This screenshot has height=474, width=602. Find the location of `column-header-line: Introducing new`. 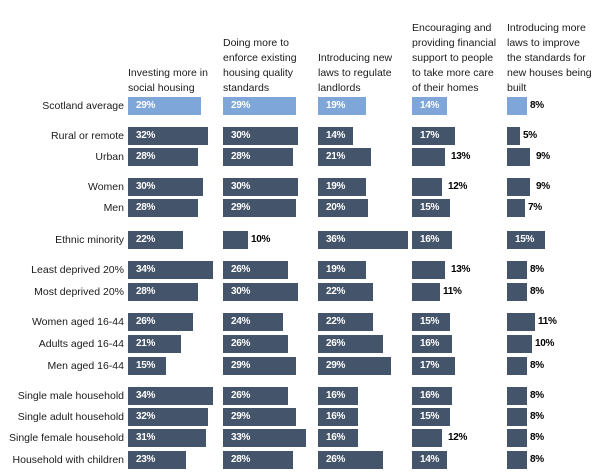

column-header-line: Introducing new is located at coordinates (355, 58).